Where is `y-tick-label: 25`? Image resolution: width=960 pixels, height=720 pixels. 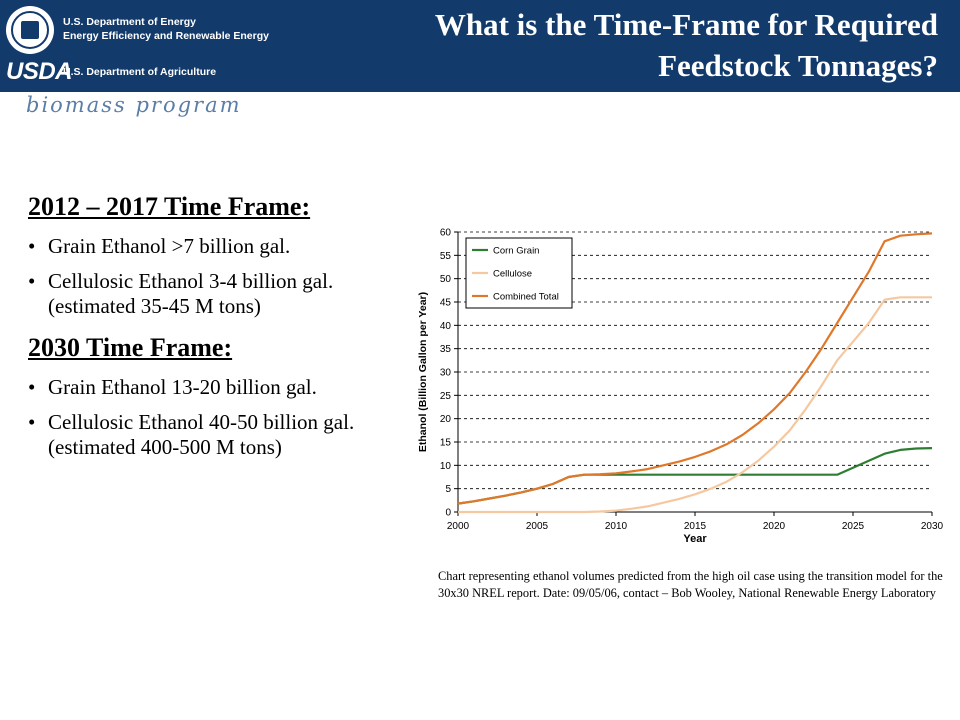 y-tick-label: 25 is located at coordinates (446, 396).